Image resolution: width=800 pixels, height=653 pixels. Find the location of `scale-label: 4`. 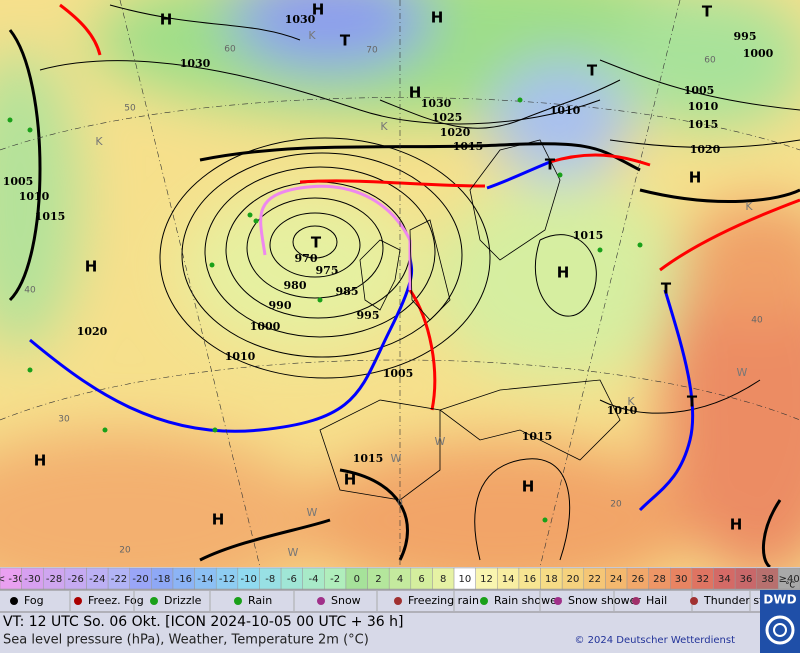

scale-label: 4 is located at coordinates (400, 579).